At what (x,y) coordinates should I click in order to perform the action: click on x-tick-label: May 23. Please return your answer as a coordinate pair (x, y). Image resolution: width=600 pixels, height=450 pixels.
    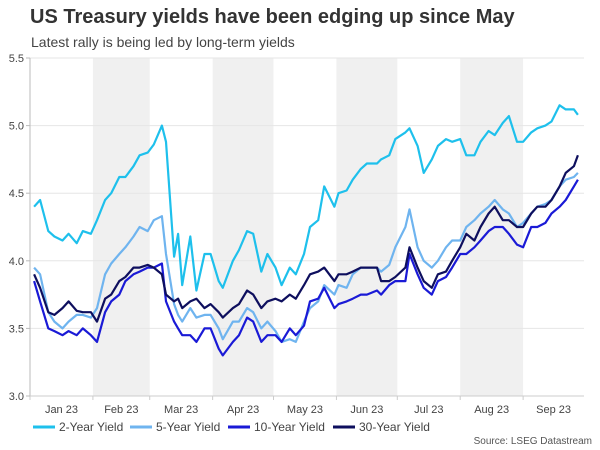
    Looking at the image, I should click on (305, 410).